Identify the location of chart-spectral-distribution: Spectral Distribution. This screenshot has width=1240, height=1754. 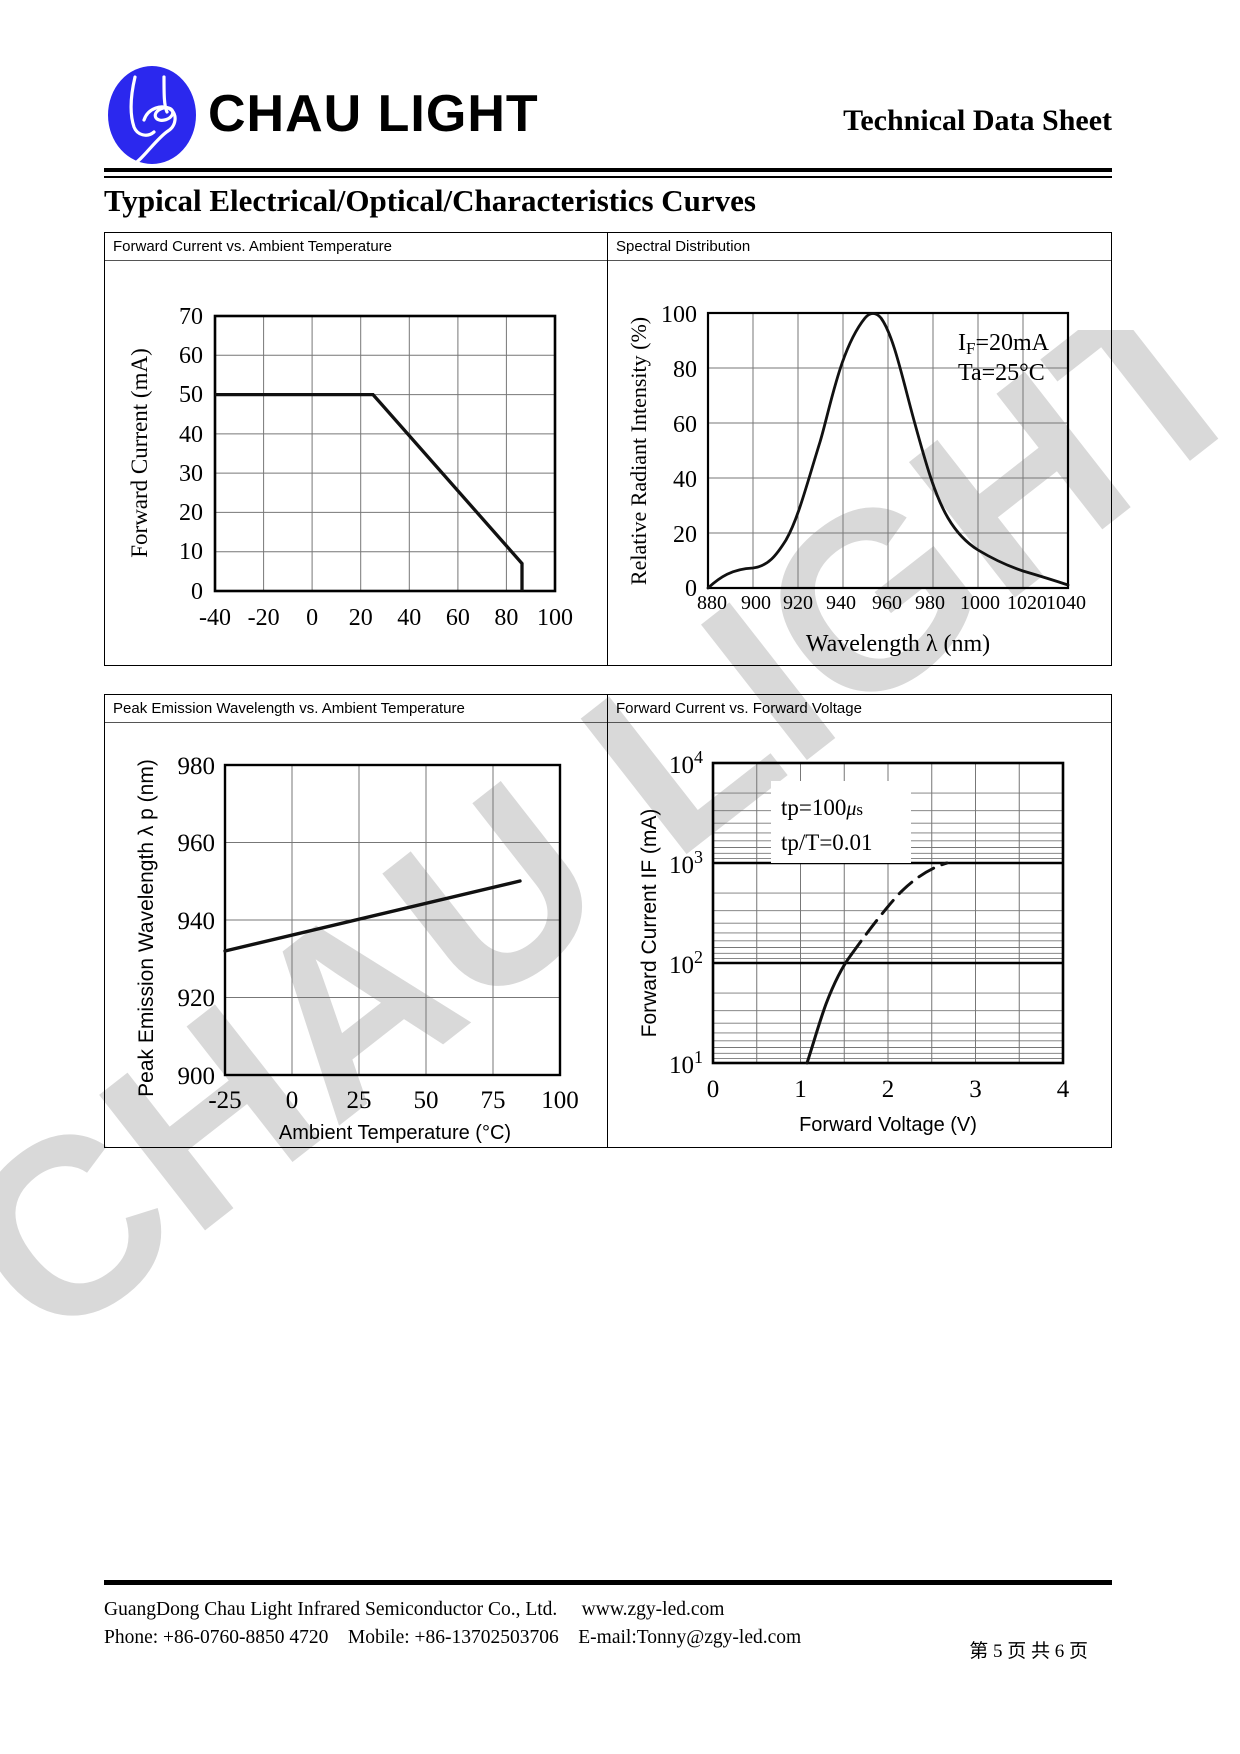
(860, 449).